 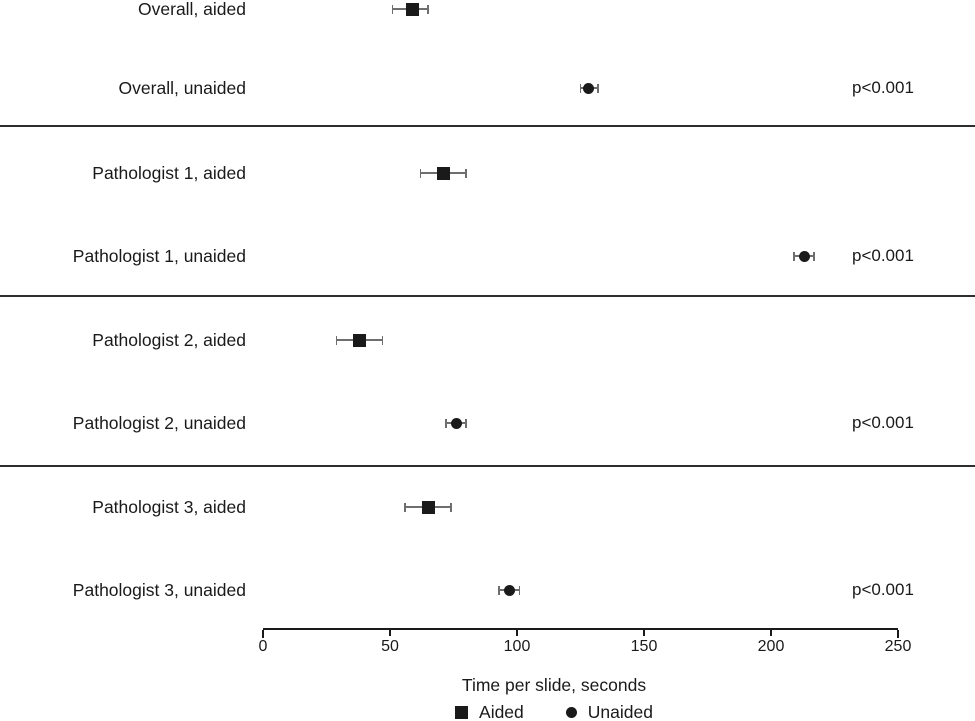 I want to click on row-label: Pathologist 3, unaided, so click(x=159, y=590).